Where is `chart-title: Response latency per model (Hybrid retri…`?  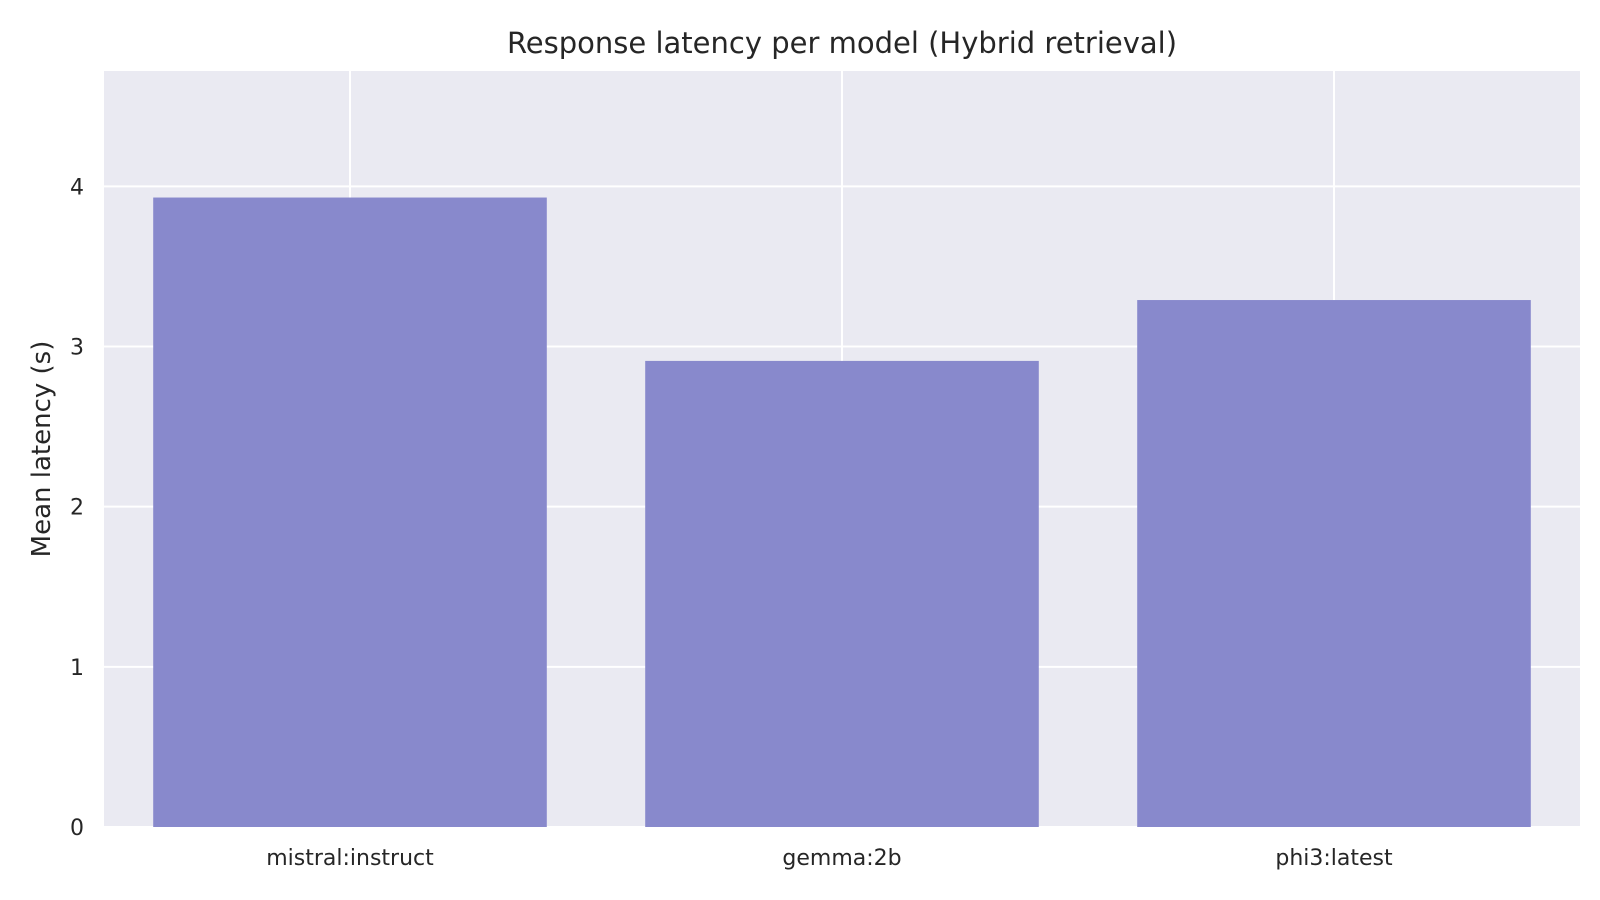
chart-title: Response latency per model (Hybrid retri… is located at coordinates (842, 43).